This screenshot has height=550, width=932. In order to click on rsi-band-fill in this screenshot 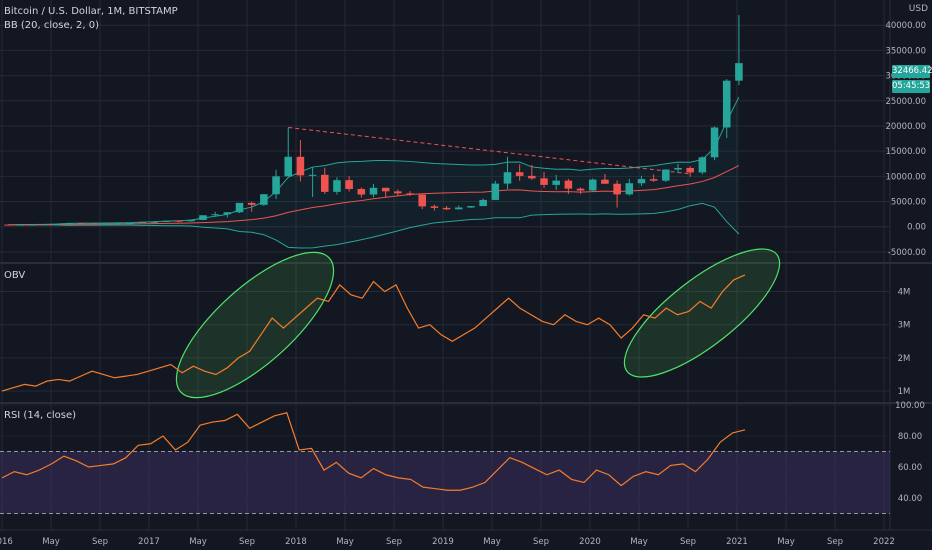, I will do `click(445, 482)`.